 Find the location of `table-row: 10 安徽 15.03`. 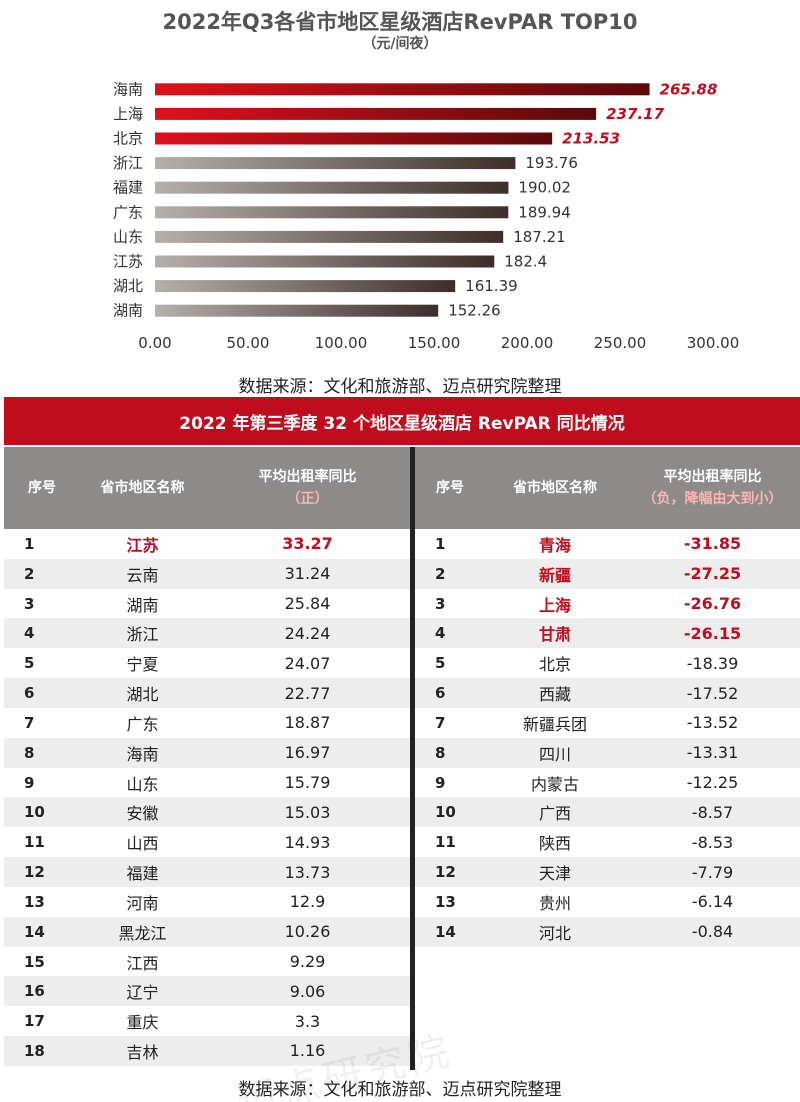

table-row: 10 安徽 15.03 is located at coordinates (207, 812).